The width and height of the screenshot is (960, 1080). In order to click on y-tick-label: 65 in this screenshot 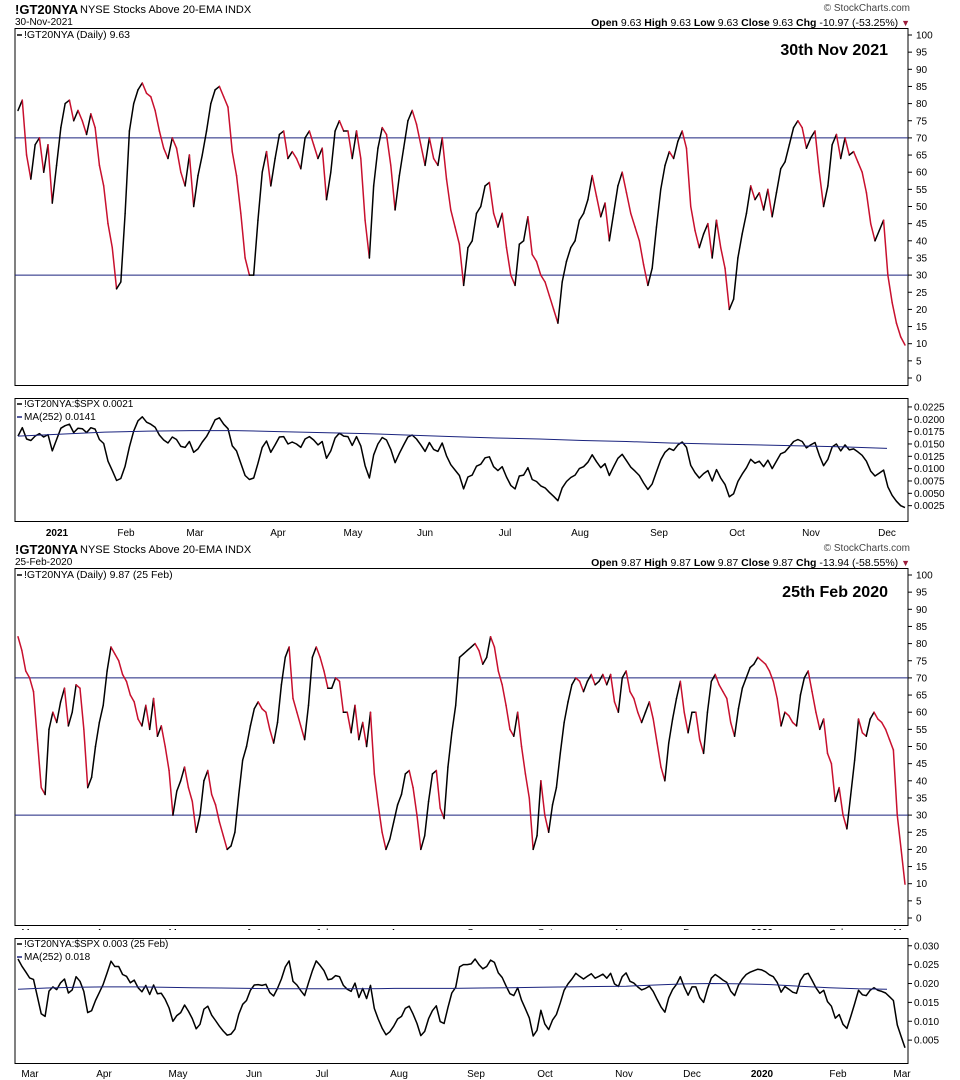, I will do `click(922, 156)`.